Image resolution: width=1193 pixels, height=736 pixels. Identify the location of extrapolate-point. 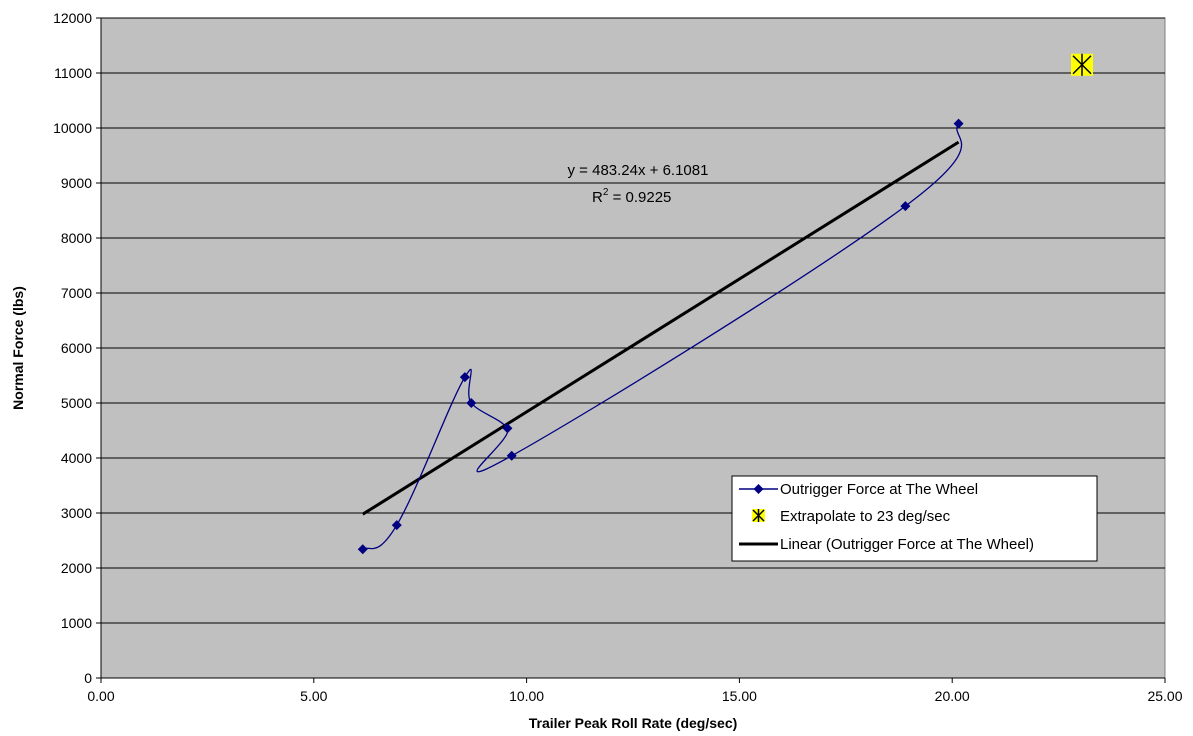
(1082, 64).